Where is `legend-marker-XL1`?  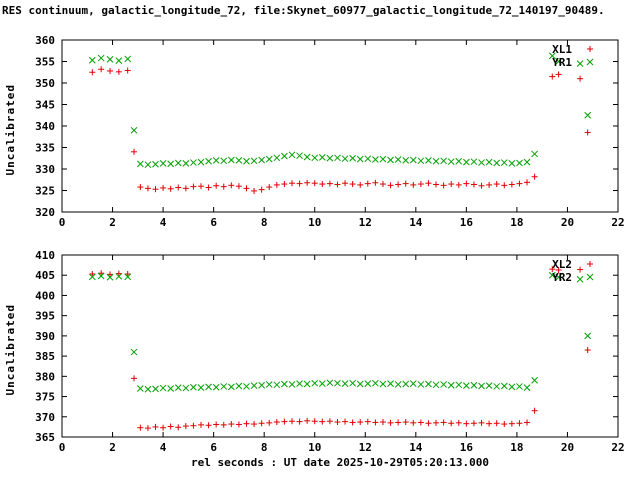 legend-marker-XL1 is located at coordinates (590, 49).